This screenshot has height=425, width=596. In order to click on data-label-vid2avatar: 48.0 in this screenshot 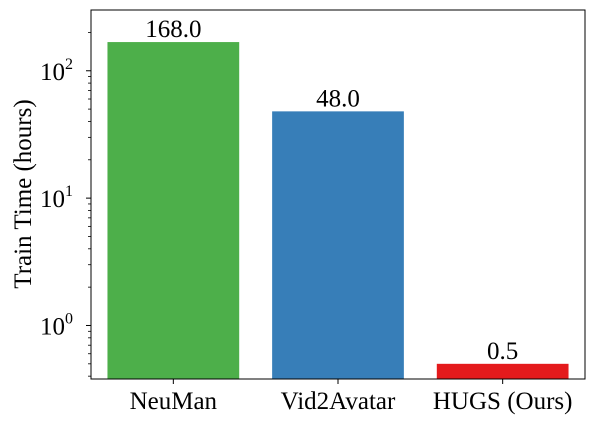, I will do `click(338, 98)`.